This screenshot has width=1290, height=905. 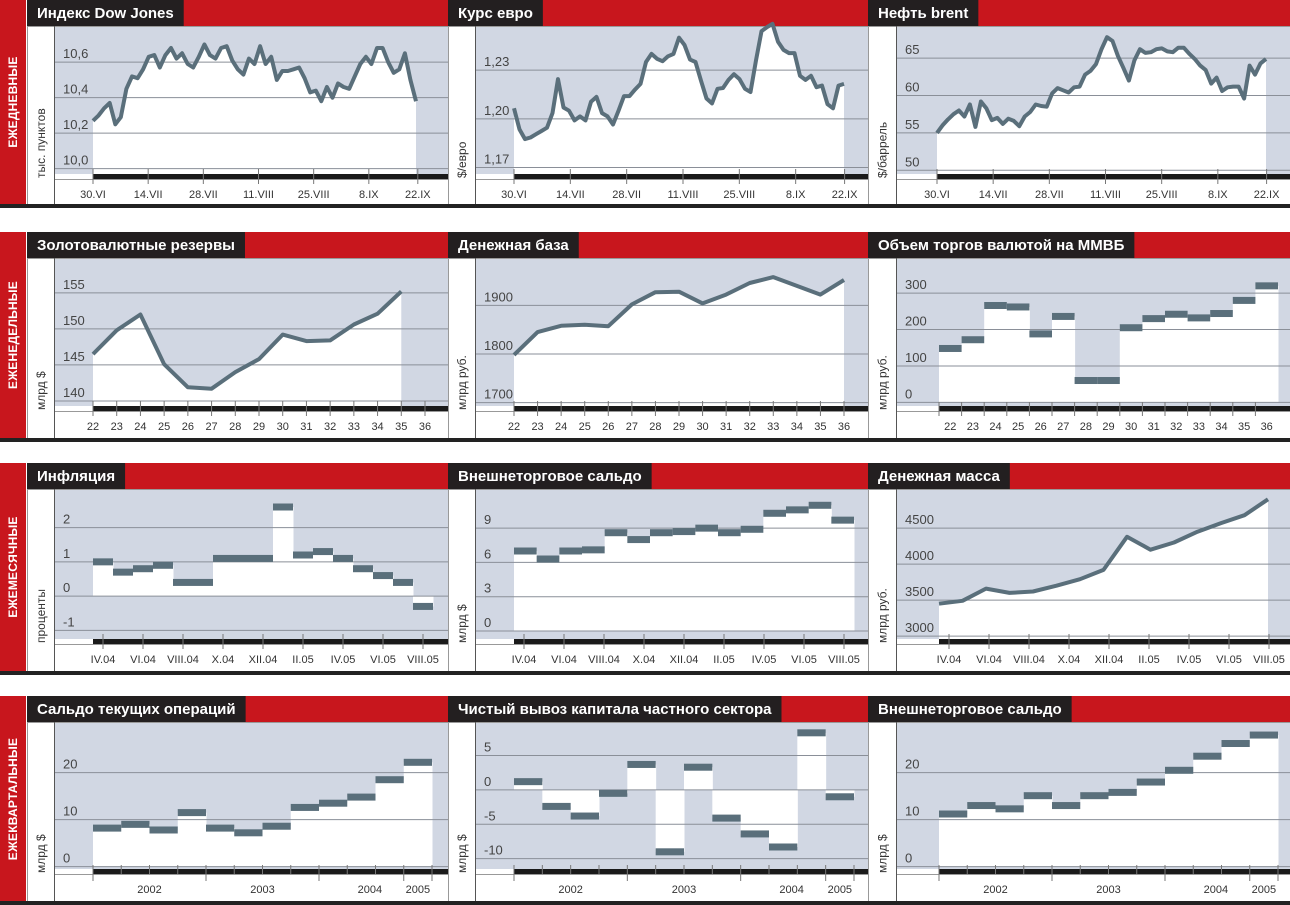 I want to click on chart-title: Золотовалютные резервы, so click(x=136, y=245).